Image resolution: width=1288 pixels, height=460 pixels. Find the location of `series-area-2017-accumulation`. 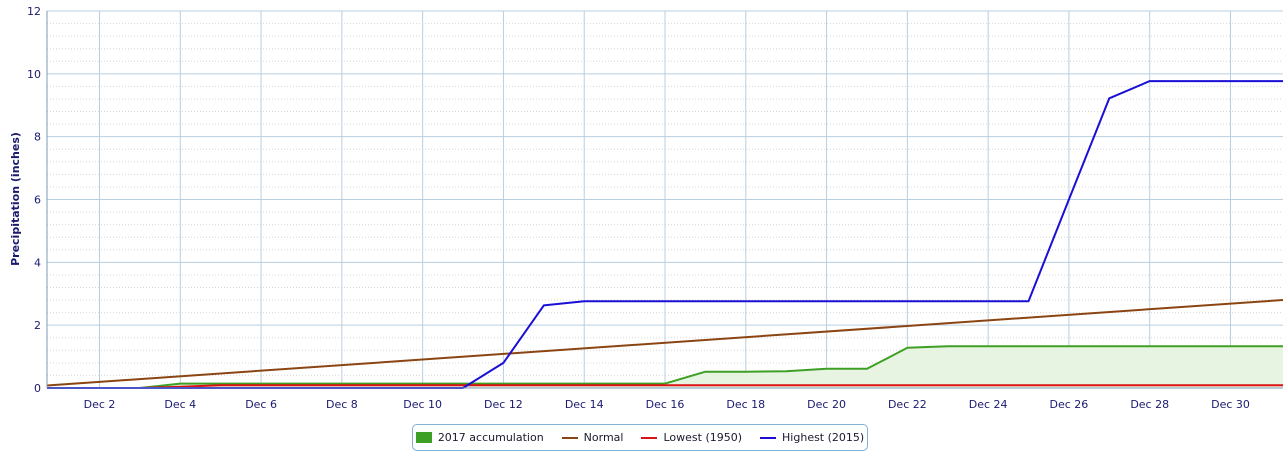

series-area-2017-accumulation is located at coordinates (665, 367).